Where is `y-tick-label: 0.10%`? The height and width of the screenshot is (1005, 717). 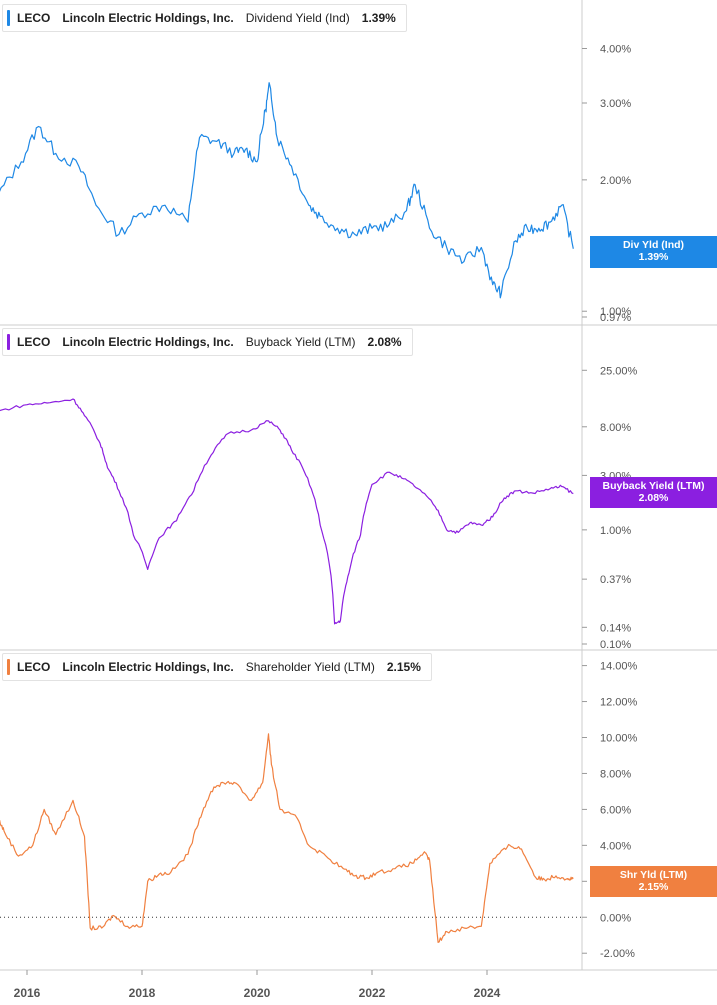
y-tick-label: 0.10% is located at coordinates (615, 645).